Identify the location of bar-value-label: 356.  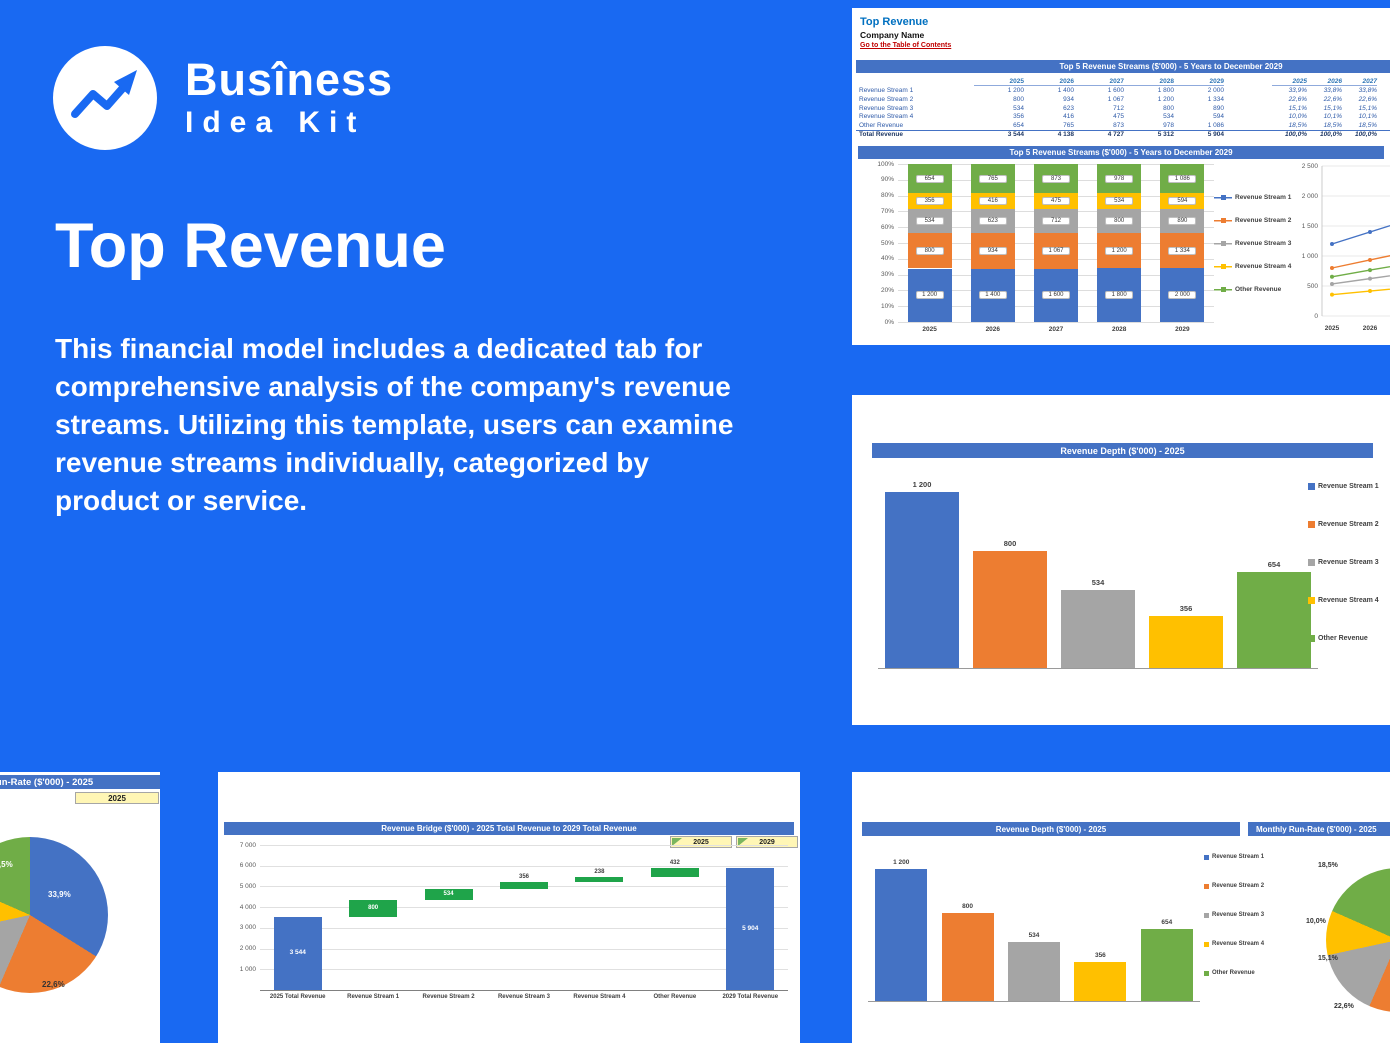
(1186, 608).